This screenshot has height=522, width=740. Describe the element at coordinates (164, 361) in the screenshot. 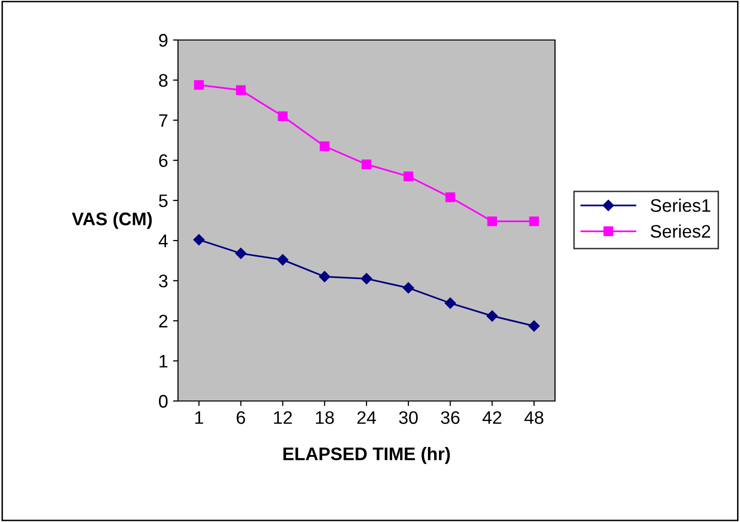

I see `y-tick-label: 1` at that location.